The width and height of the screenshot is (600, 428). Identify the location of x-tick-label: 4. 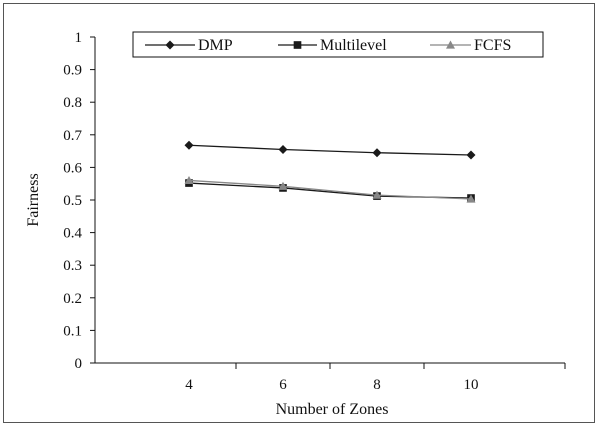
(189, 385).